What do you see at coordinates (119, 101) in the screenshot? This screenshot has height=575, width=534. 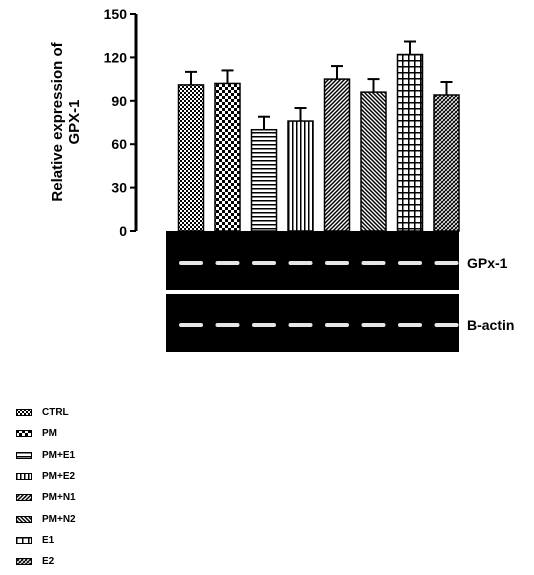 I see `y-tick-label: 90` at bounding box center [119, 101].